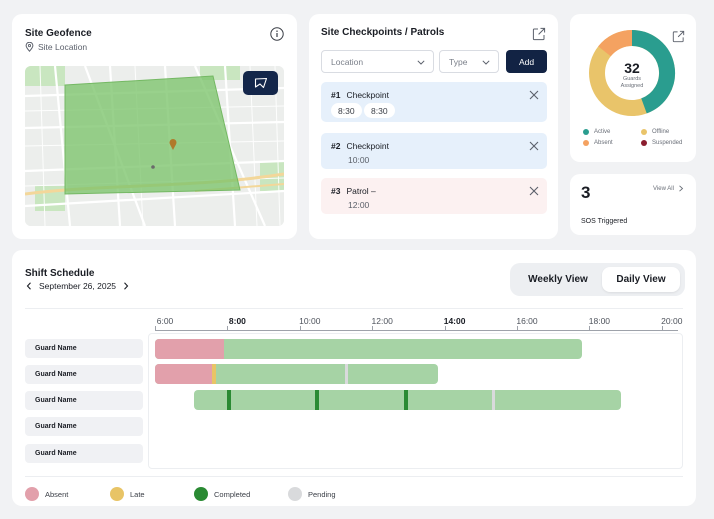 The height and width of the screenshot is (519, 714). I want to click on date-navigator: September 26, 2025, so click(77, 286).